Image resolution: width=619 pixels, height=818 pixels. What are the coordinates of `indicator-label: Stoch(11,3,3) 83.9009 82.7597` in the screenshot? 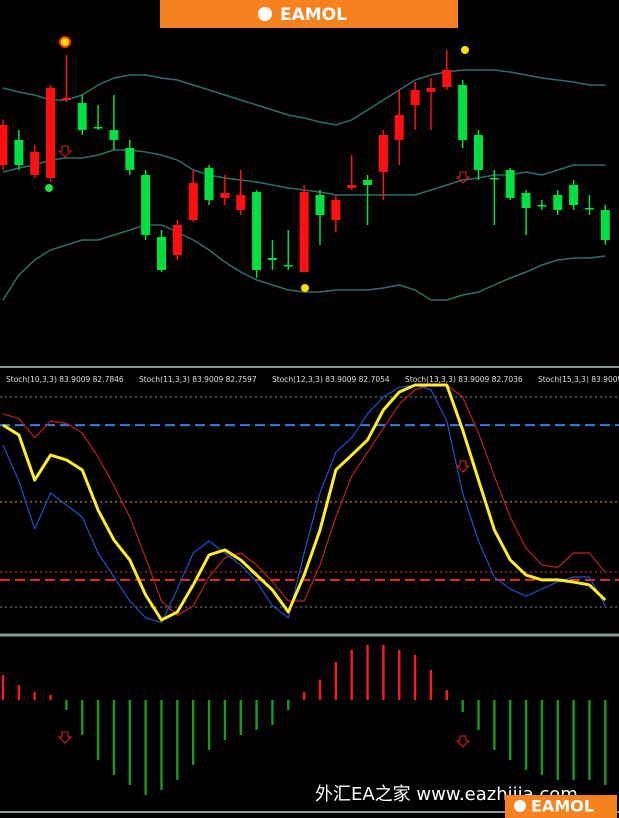 It's located at (198, 379).